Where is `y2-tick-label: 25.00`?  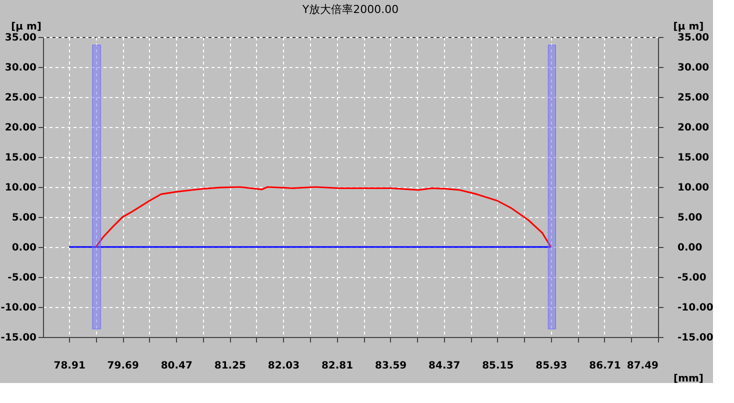
y2-tick-label: 25.00 is located at coordinates (694, 98).